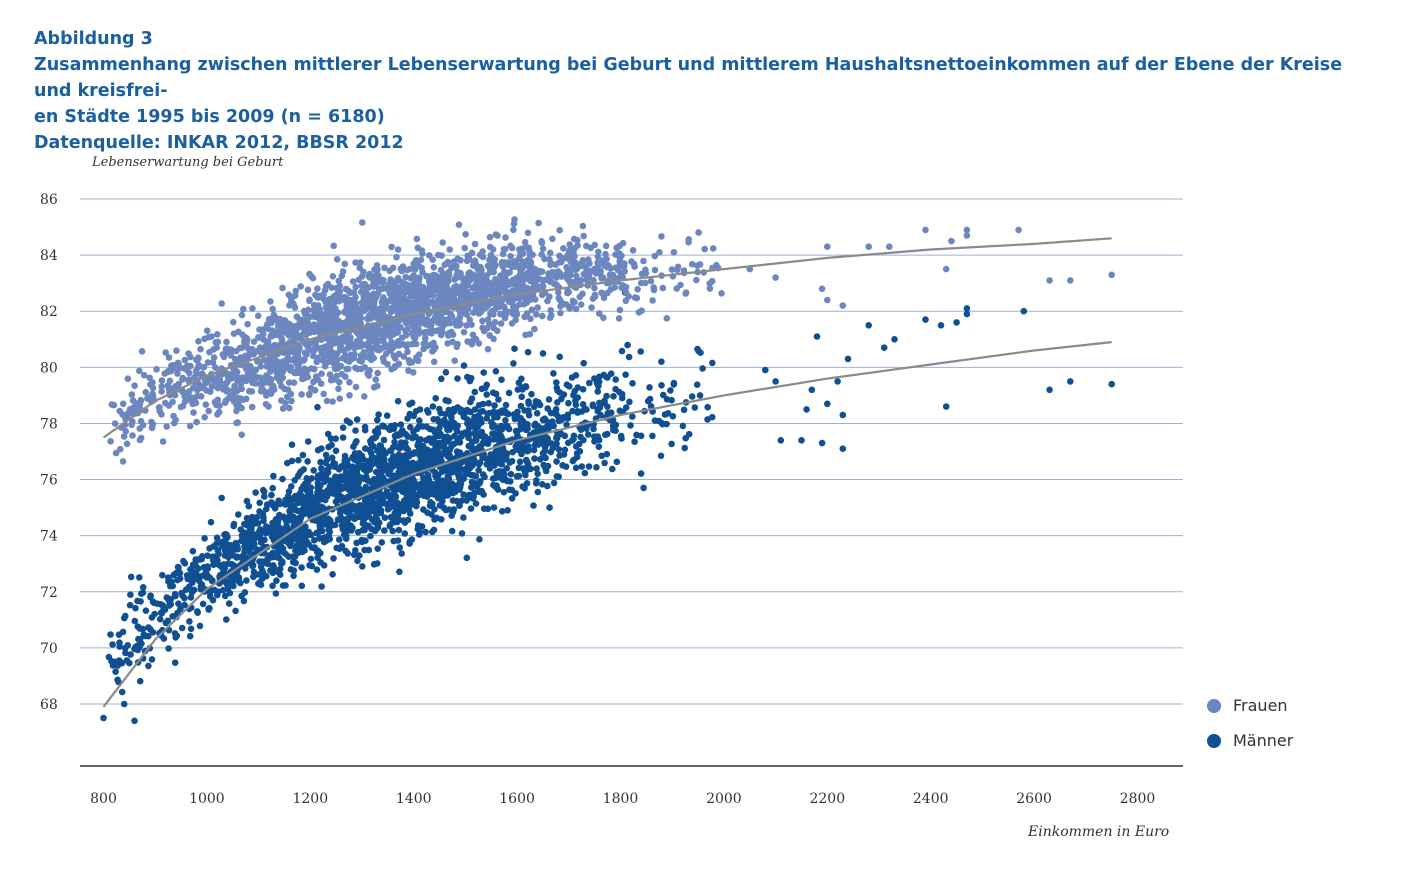  Describe the element at coordinates (1214, 705) in the screenshot. I see `legend-swatch-frauen` at that location.